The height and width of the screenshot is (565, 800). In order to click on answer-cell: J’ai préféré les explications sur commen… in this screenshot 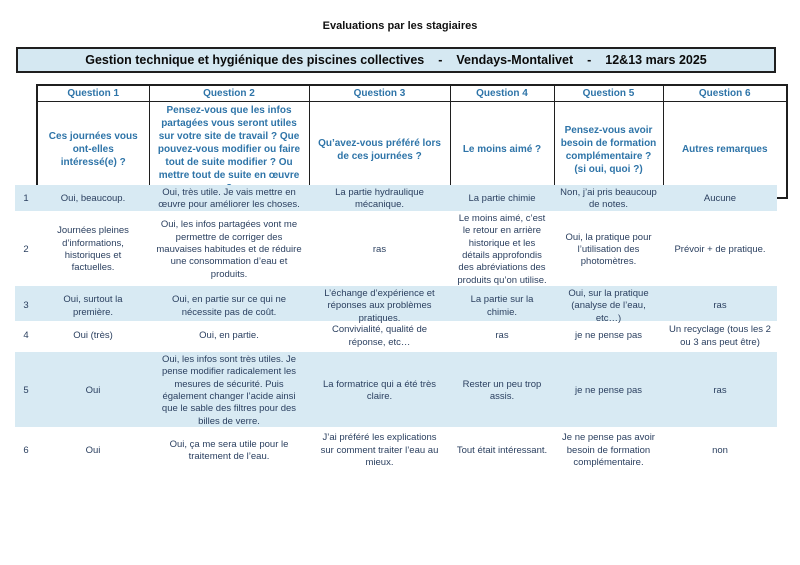, I will do `click(379, 450)`.